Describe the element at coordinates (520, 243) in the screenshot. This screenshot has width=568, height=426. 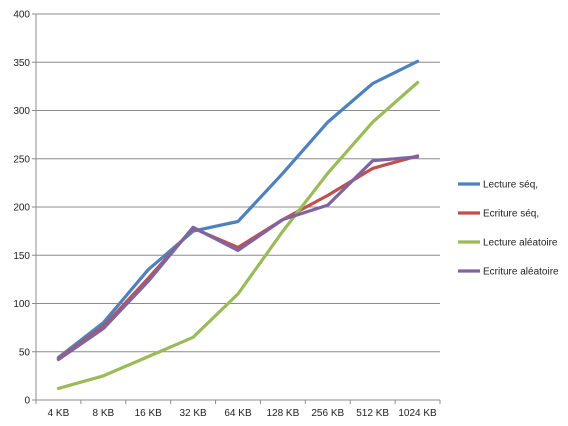
I see `legend-label: Lecture aléatoire` at that location.